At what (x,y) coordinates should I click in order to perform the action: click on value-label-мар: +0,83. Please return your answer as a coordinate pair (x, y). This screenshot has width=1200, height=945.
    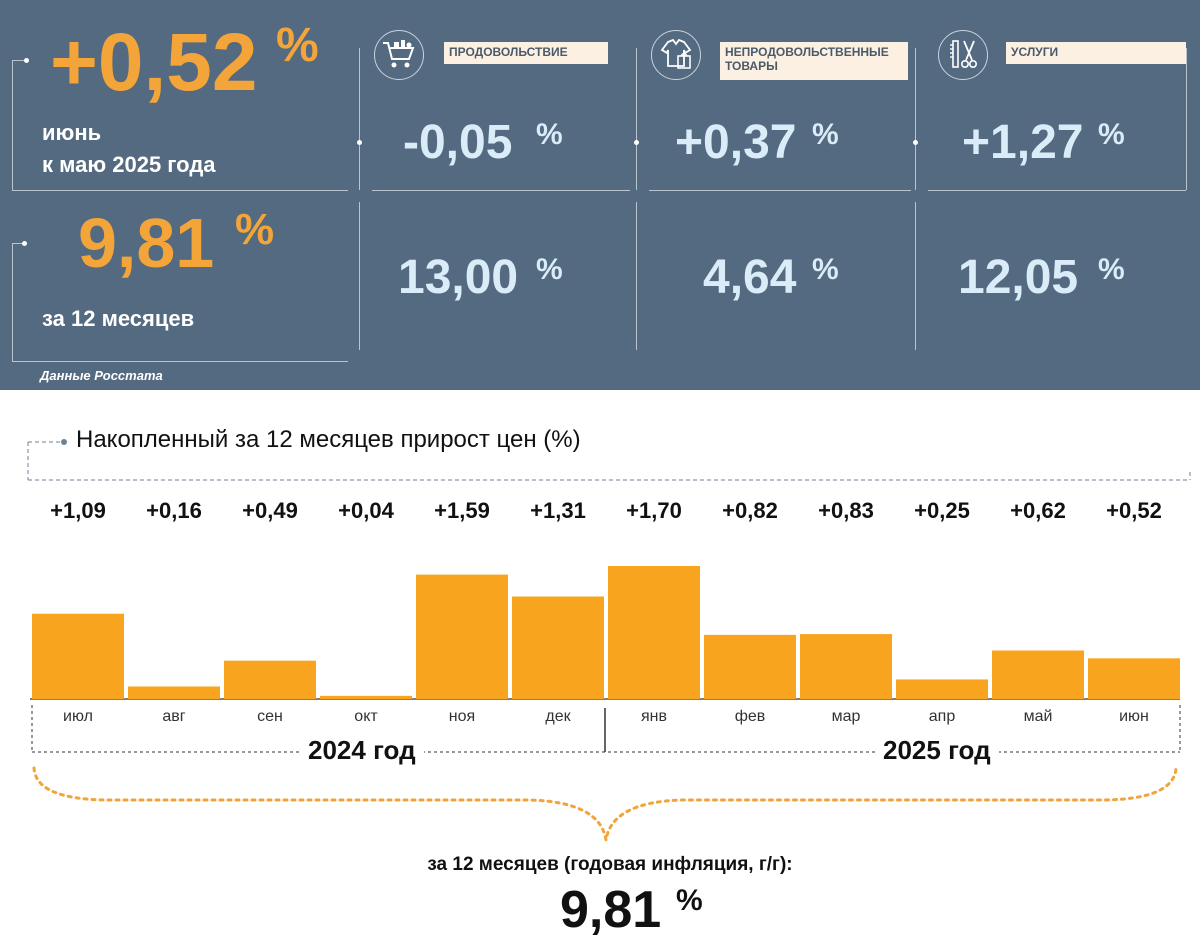
    Looking at the image, I should click on (846, 510).